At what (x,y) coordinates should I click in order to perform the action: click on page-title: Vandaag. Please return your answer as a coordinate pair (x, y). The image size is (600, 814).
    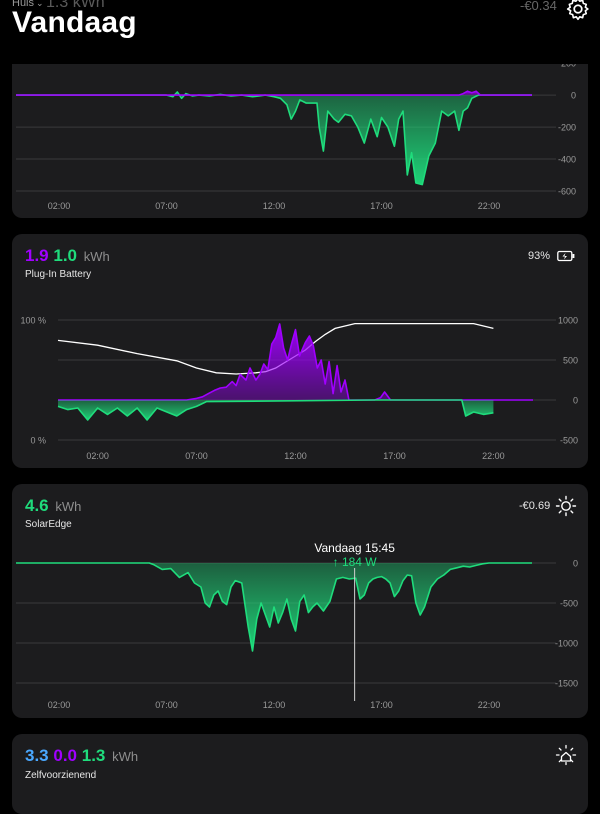
    Looking at the image, I should click on (74, 22).